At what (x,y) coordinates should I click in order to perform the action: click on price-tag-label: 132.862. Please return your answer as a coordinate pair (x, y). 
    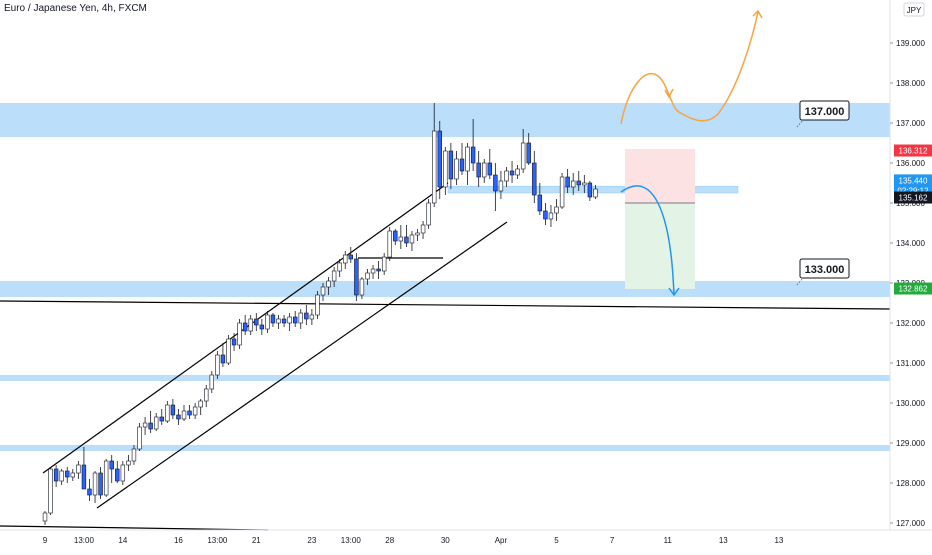
    Looking at the image, I should click on (913, 289).